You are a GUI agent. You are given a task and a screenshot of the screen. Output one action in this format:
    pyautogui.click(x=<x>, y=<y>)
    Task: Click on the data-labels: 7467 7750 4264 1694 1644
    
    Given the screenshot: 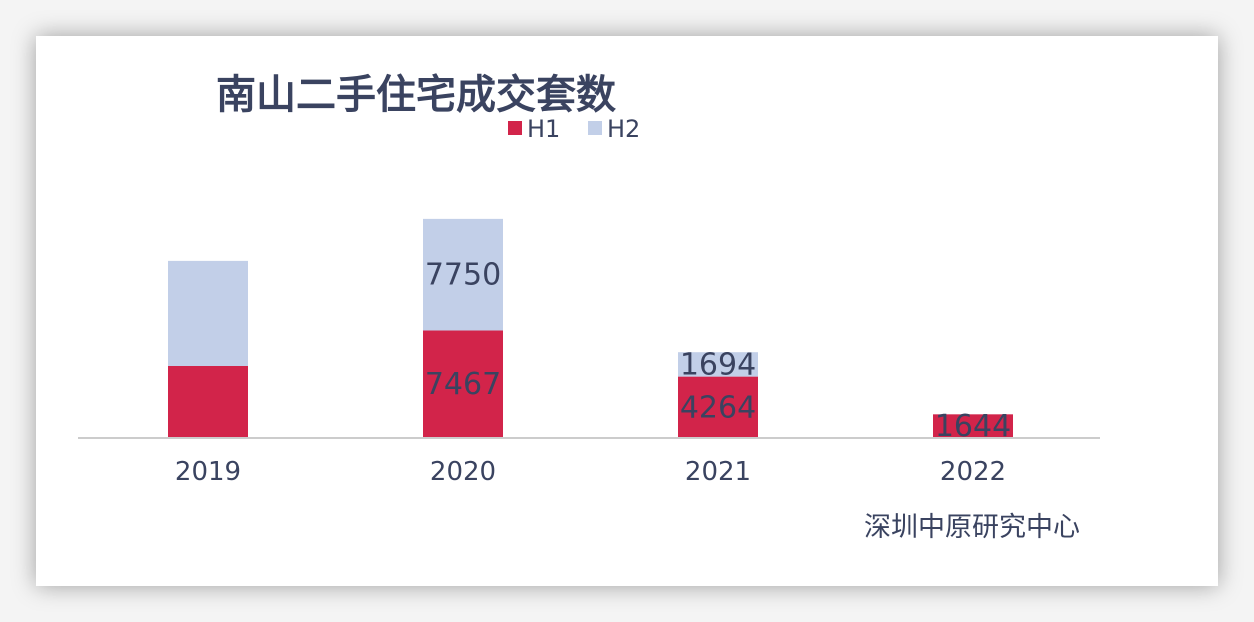 What is the action you would take?
    pyautogui.click(x=718, y=351)
    